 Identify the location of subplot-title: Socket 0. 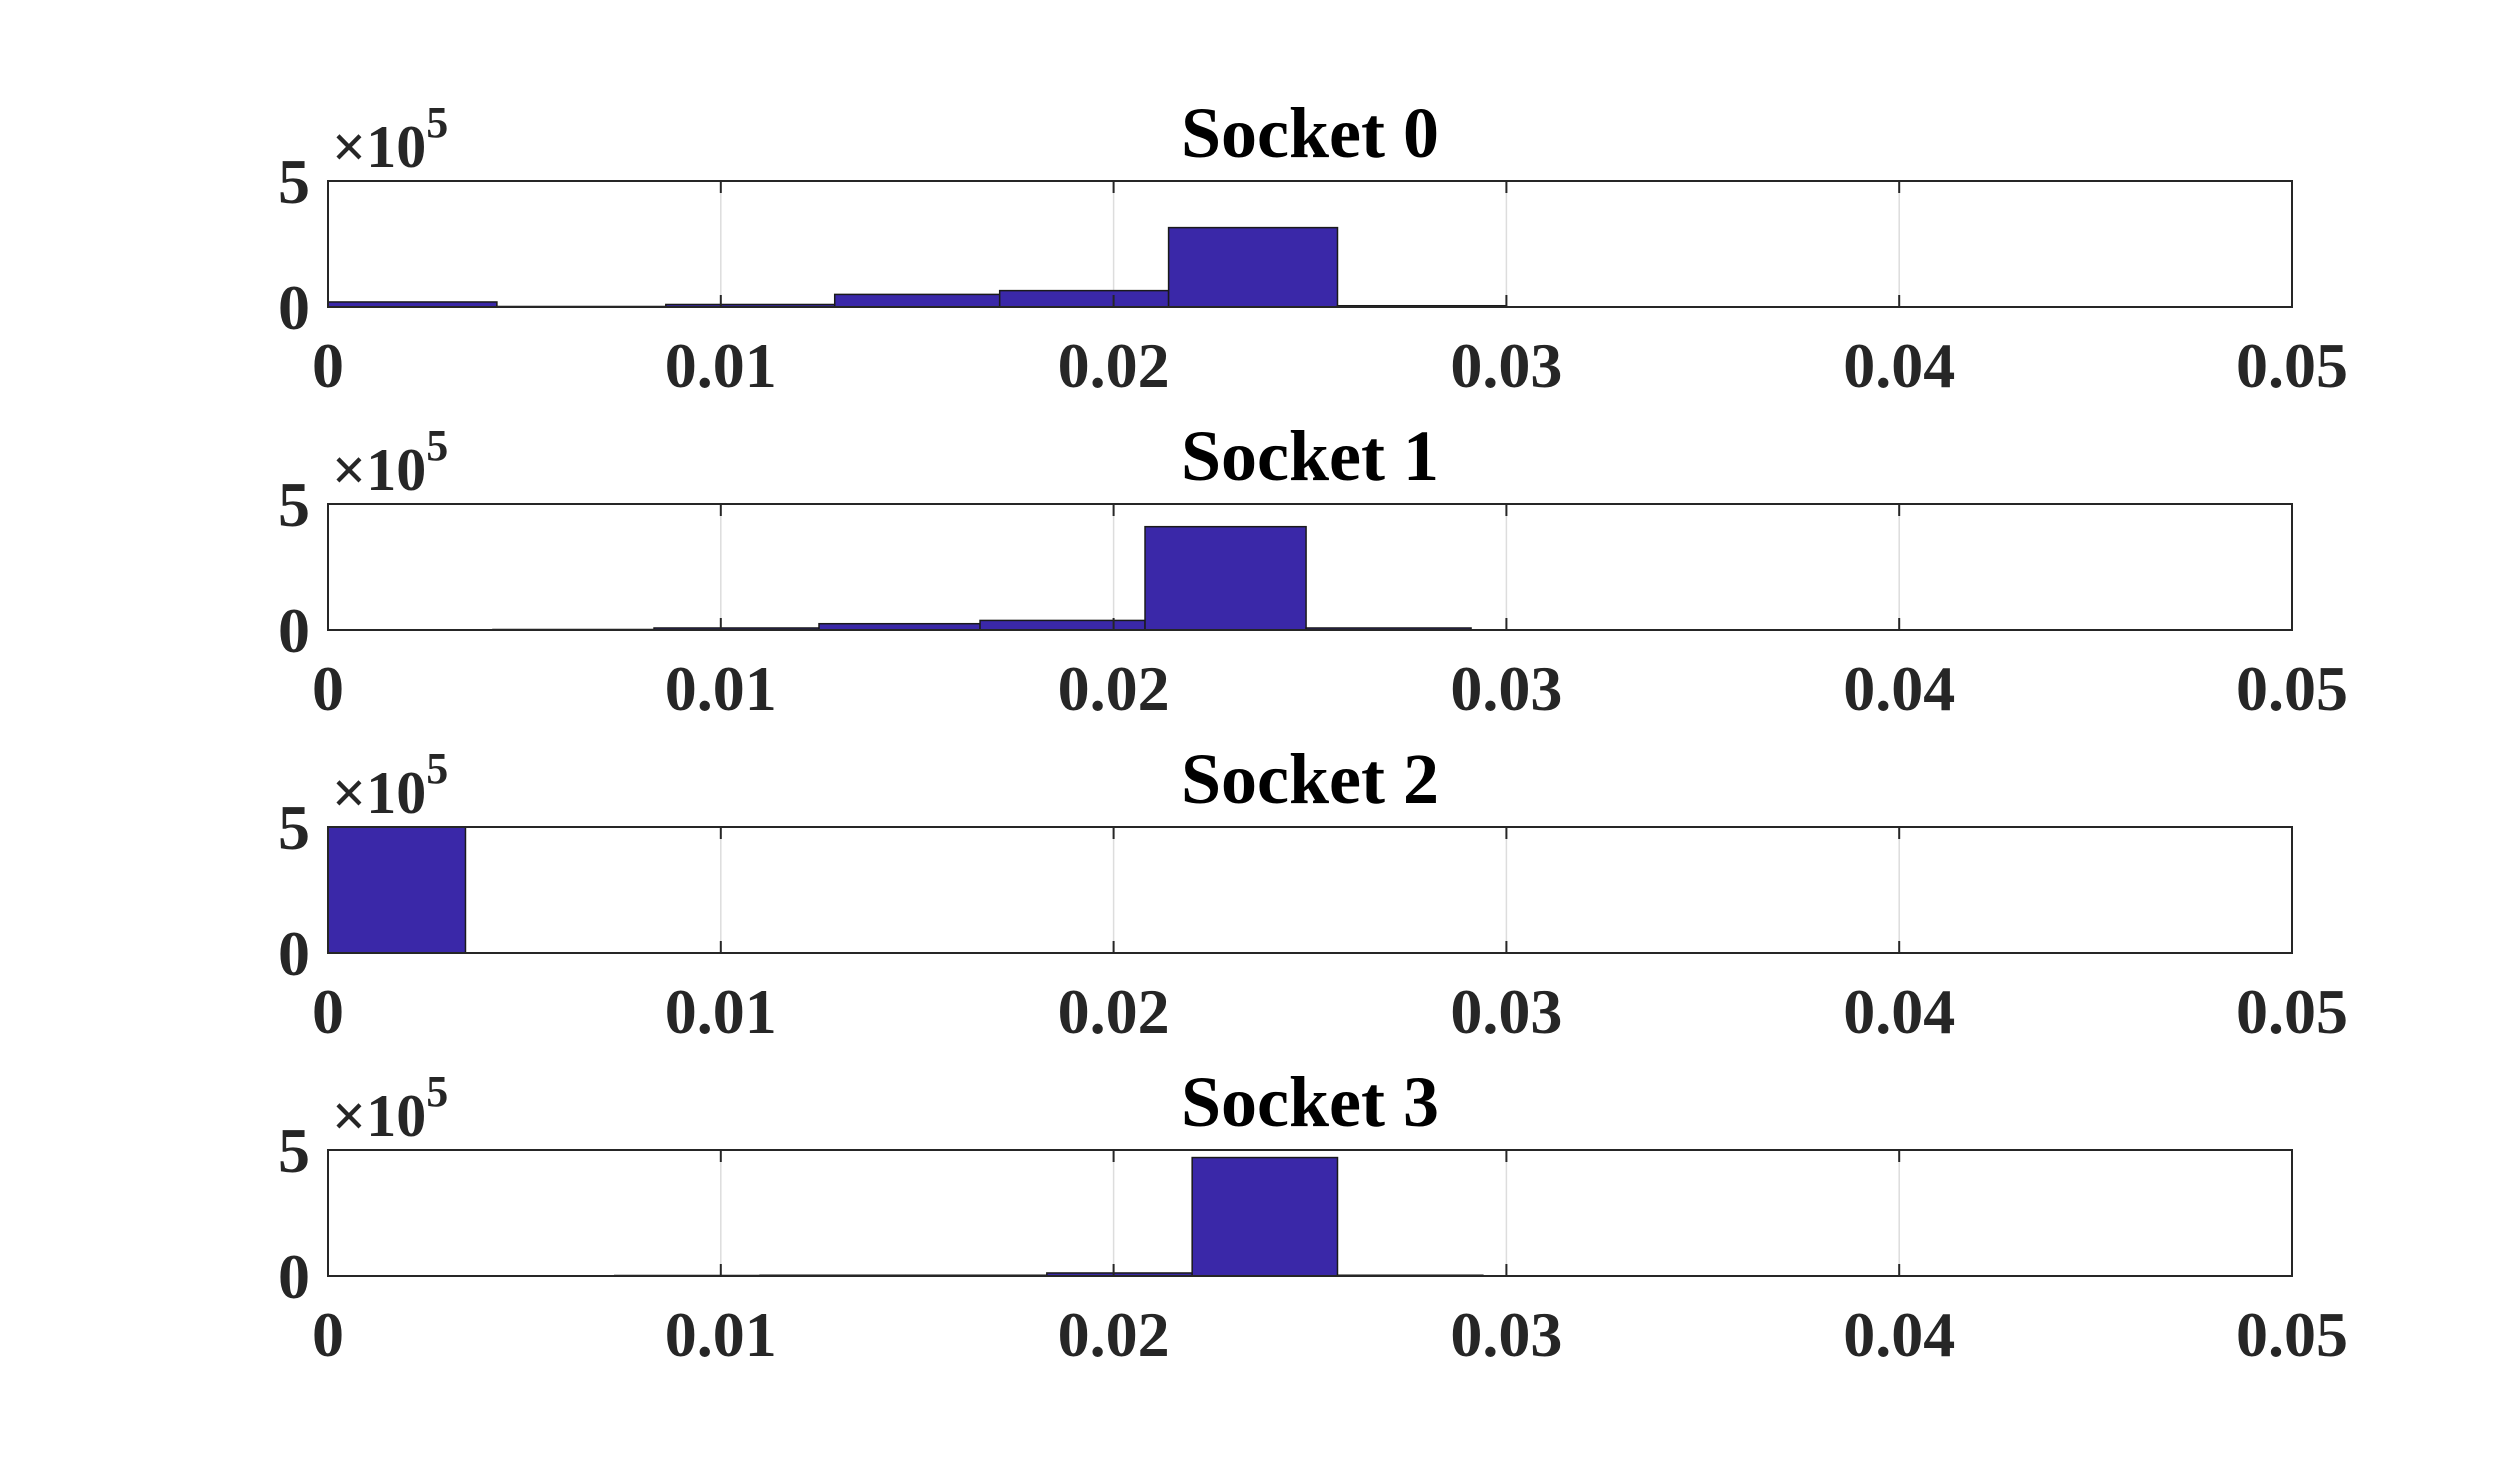
(1310, 133).